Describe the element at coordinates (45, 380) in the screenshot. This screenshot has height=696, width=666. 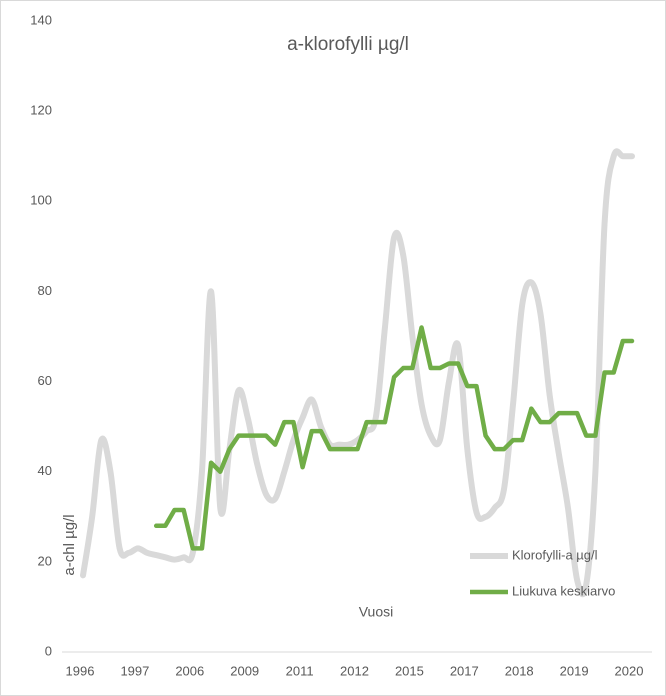
I see `y-tick-label: 60` at that location.